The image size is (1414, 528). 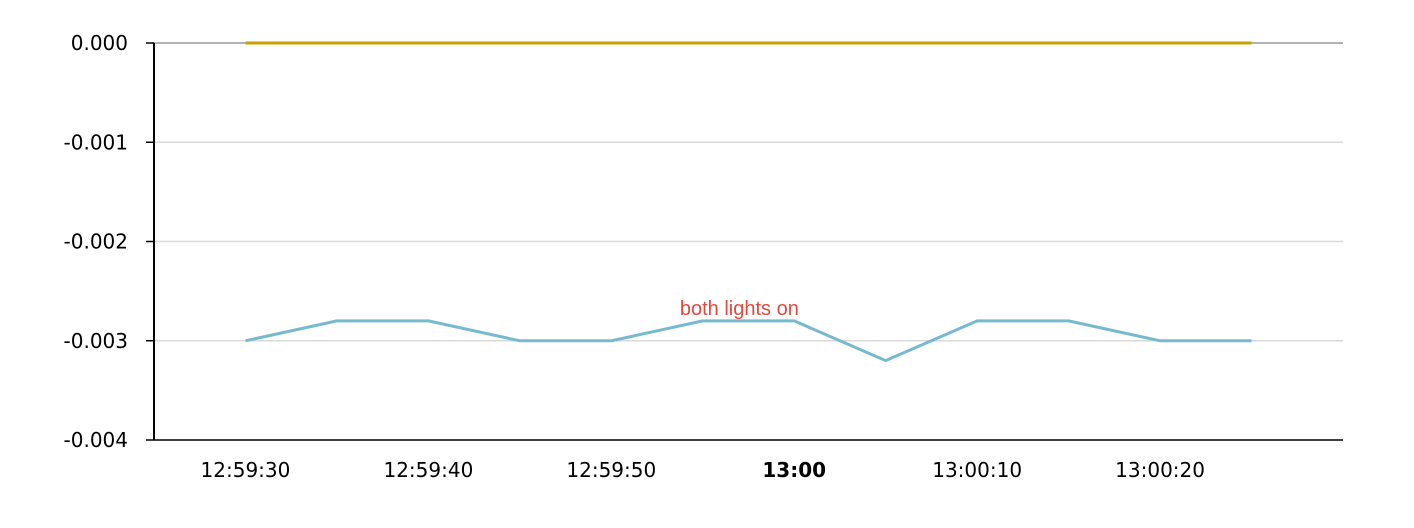 What do you see at coordinates (96, 242) in the screenshot?
I see `y-tick-label: -0.002` at bounding box center [96, 242].